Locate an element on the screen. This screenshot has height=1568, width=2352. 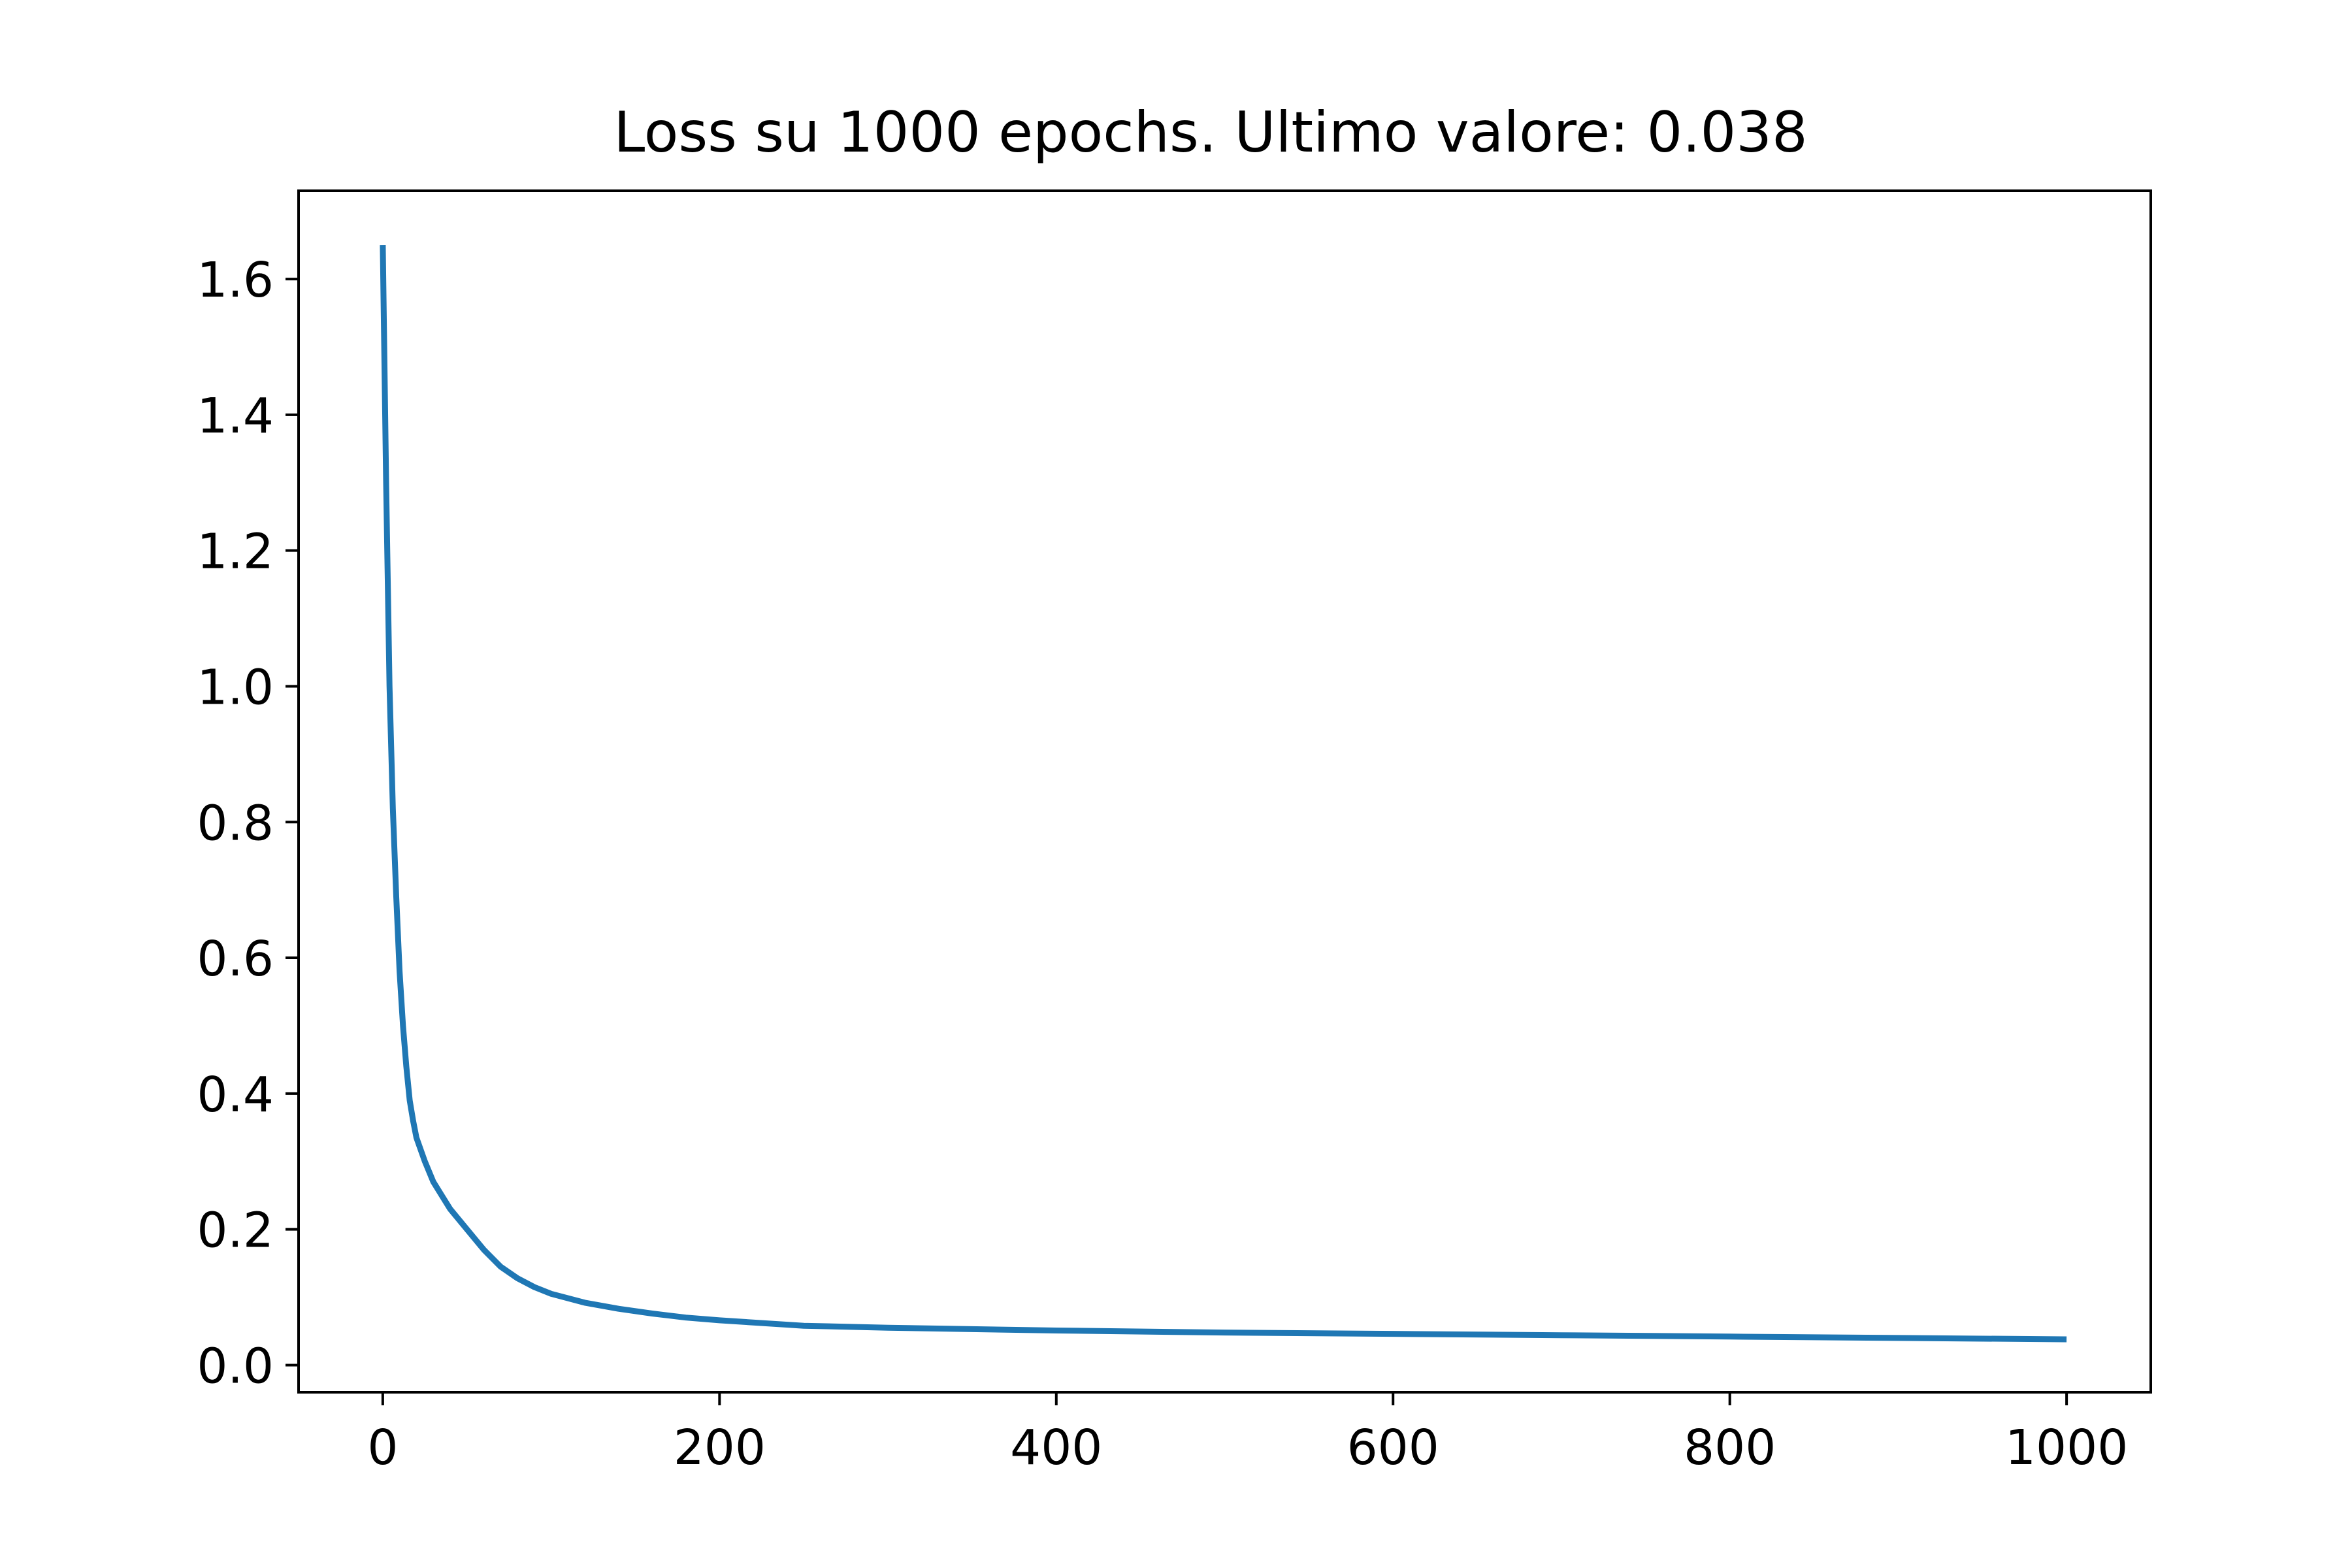
x-tick-label: 400 is located at coordinates (1056, 1448).